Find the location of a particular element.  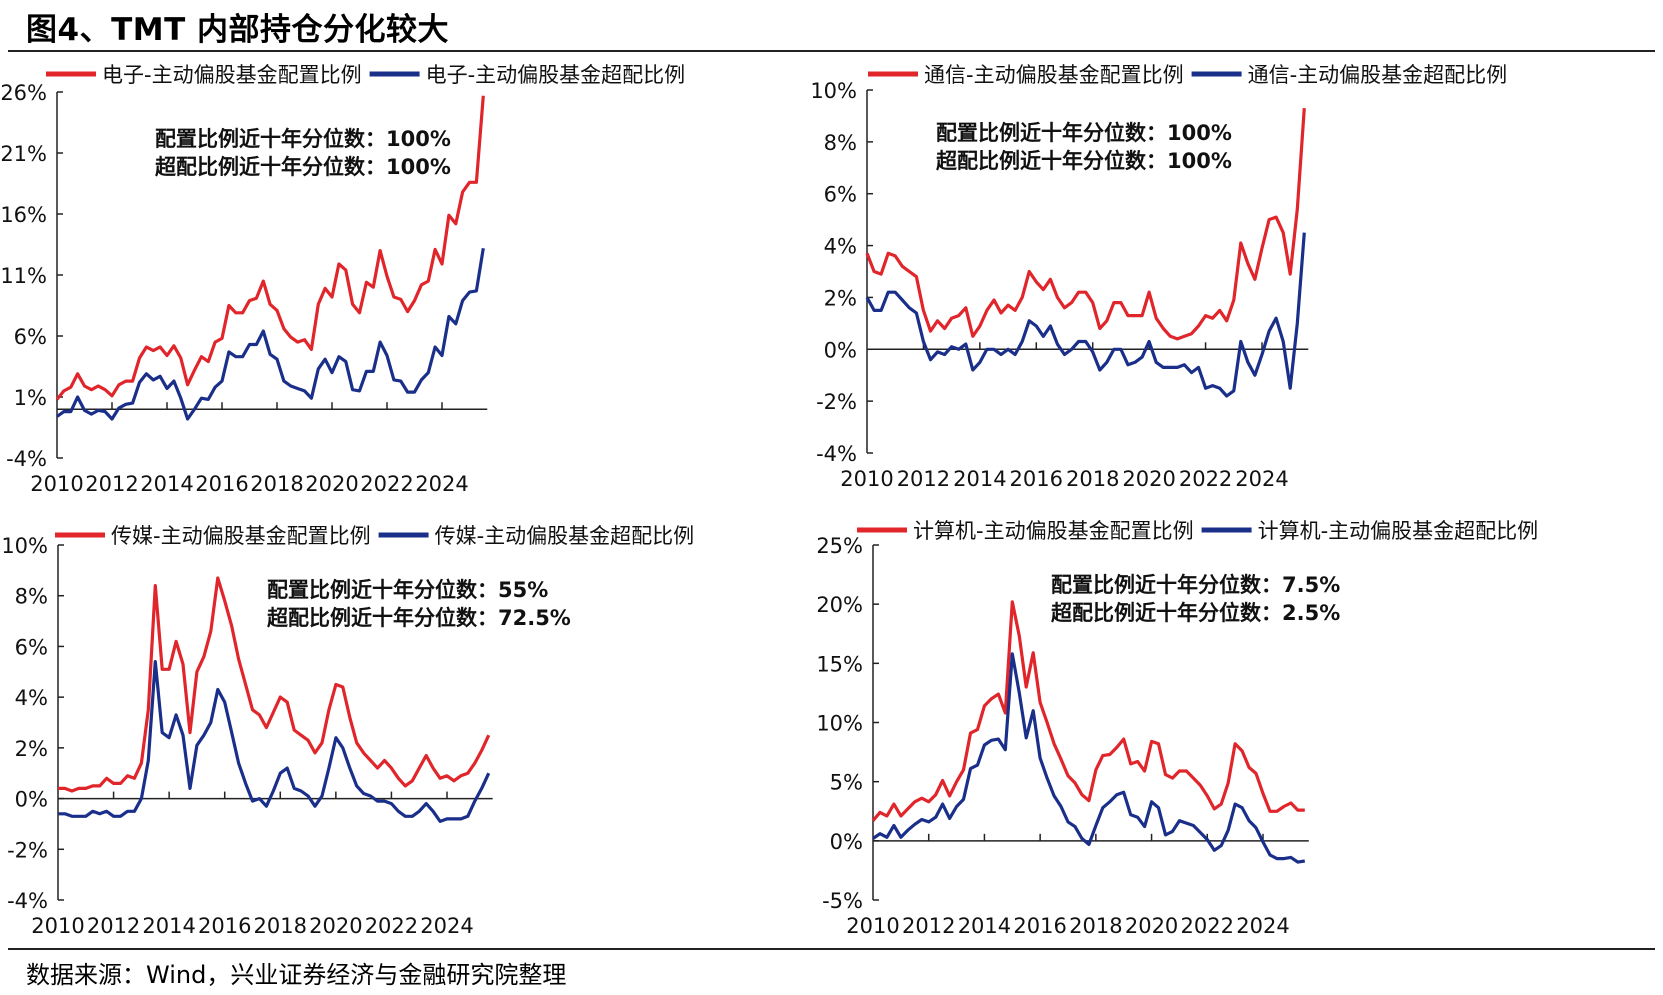

y-tick-label: 5% is located at coordinates (846, 783).